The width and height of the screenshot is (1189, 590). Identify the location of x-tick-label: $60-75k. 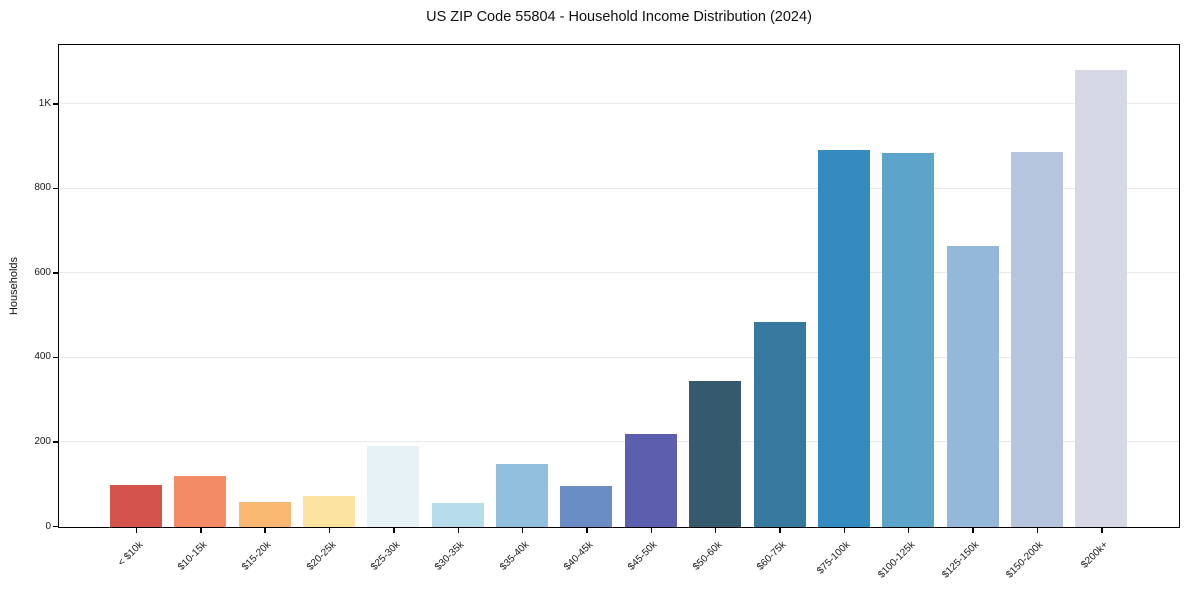
(772, 556).